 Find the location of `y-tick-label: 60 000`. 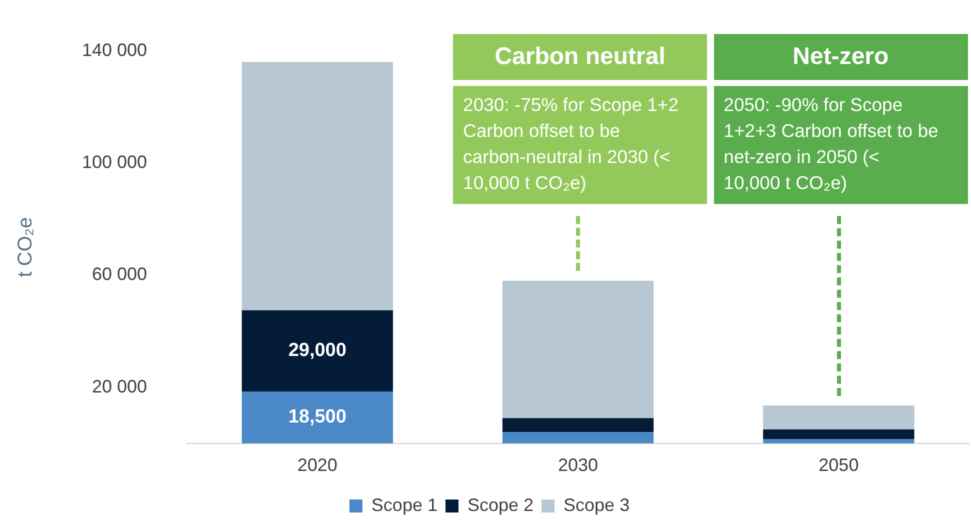

y-tick-label: 60 000 is located at coordinates (120, 274).